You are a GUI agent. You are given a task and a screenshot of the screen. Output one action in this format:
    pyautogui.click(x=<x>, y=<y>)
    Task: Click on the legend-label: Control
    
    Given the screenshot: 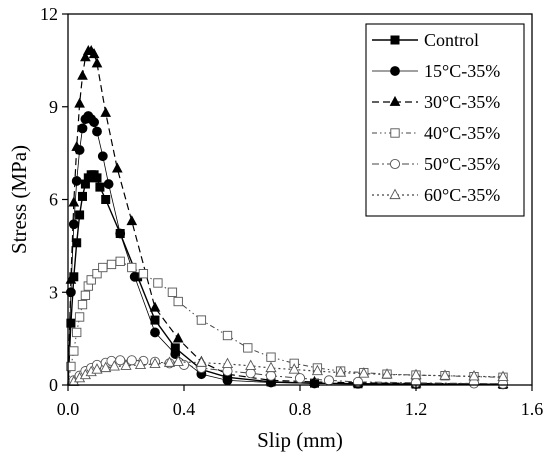 What is the action you would take?
    pyautogui.click(x=451, y=40)
    